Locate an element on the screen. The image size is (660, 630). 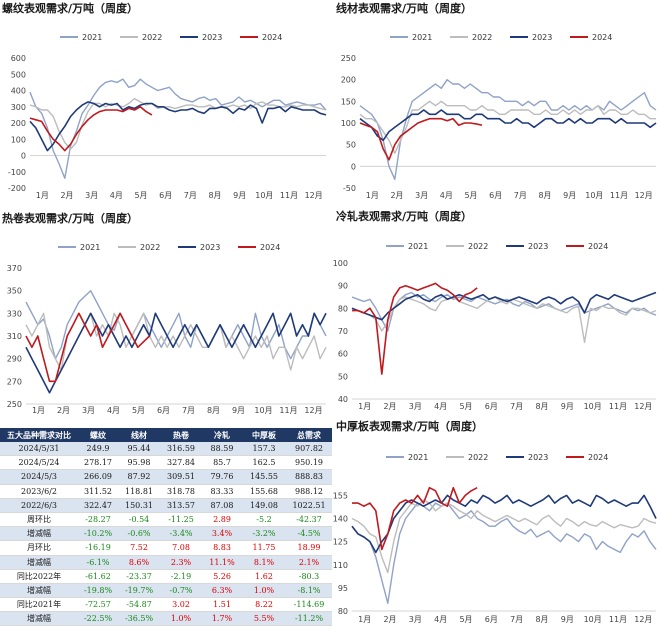
table-cell: 162.5 is located at coordinates (264, 463).